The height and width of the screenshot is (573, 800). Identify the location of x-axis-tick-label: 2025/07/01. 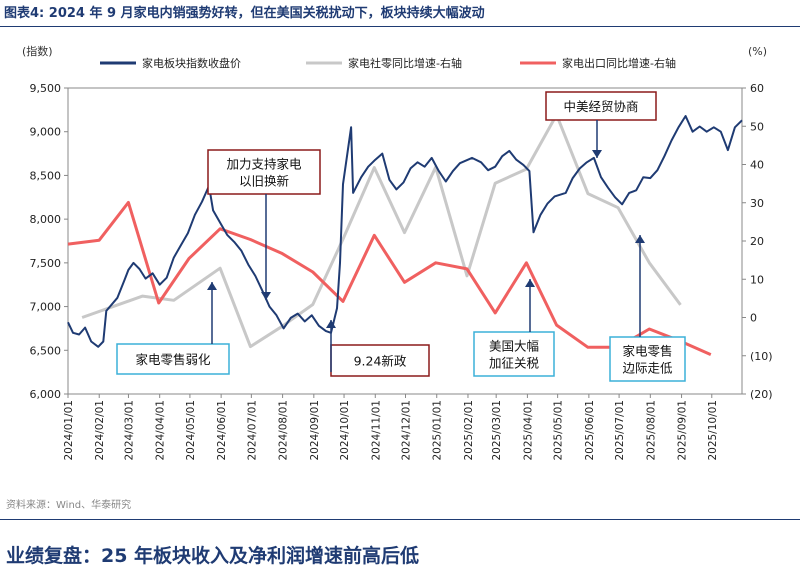
(620, 430).